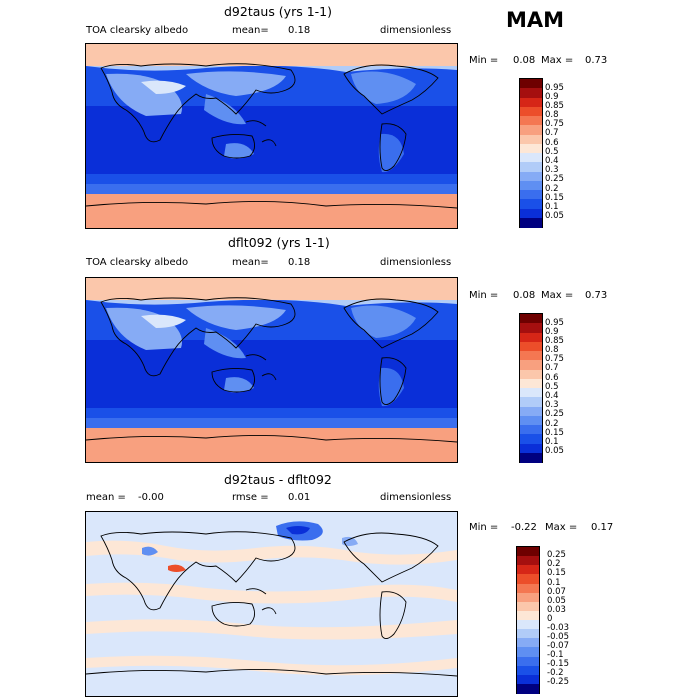  I want to click on panel2-colorbar, so click(531, 388).